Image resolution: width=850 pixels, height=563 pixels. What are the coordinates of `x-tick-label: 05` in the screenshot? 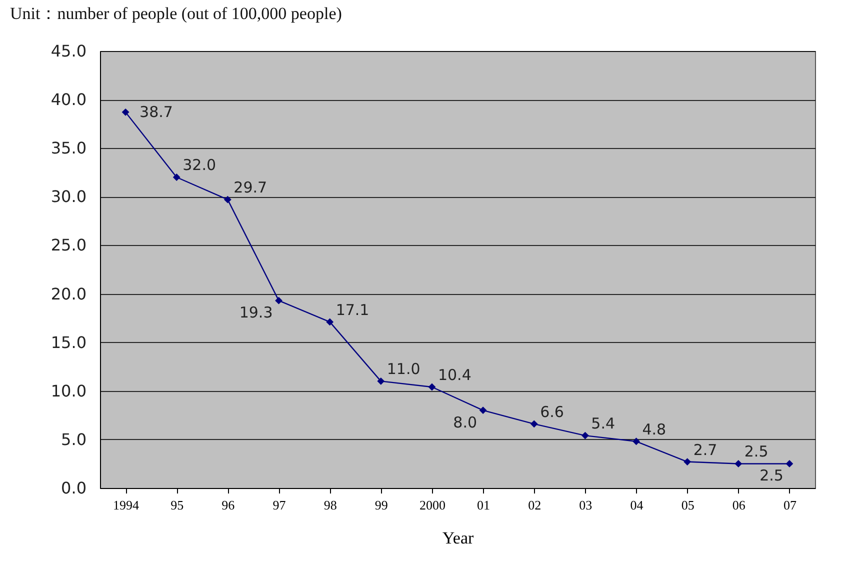 It's located at (687, 505).